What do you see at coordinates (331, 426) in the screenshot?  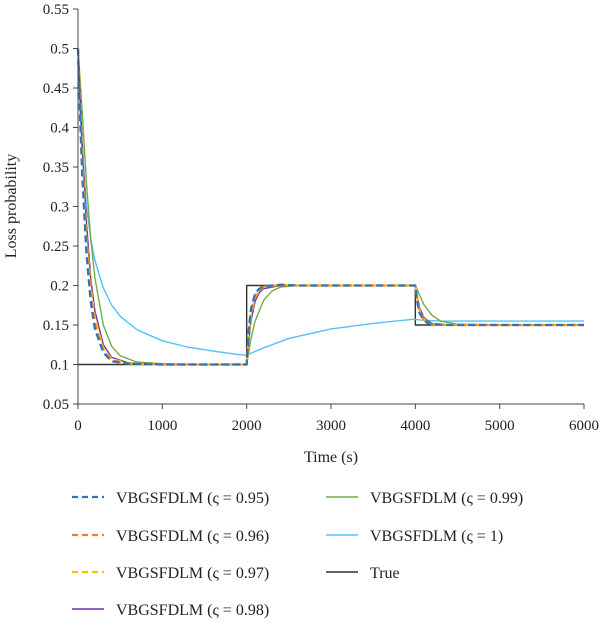 I see `x-tick-label: 3000` at bounding box center [331, 426].